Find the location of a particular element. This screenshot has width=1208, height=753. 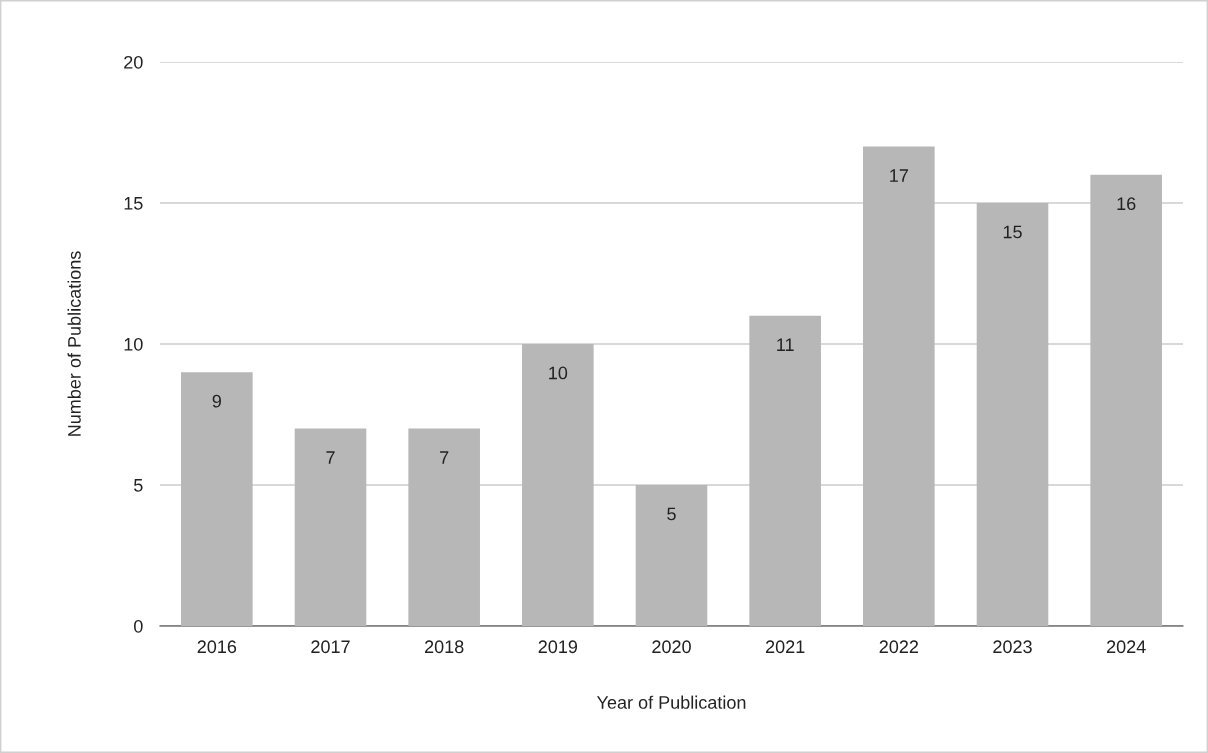

x-axis-title: Year of Publication is located at coordinates (671, 702).